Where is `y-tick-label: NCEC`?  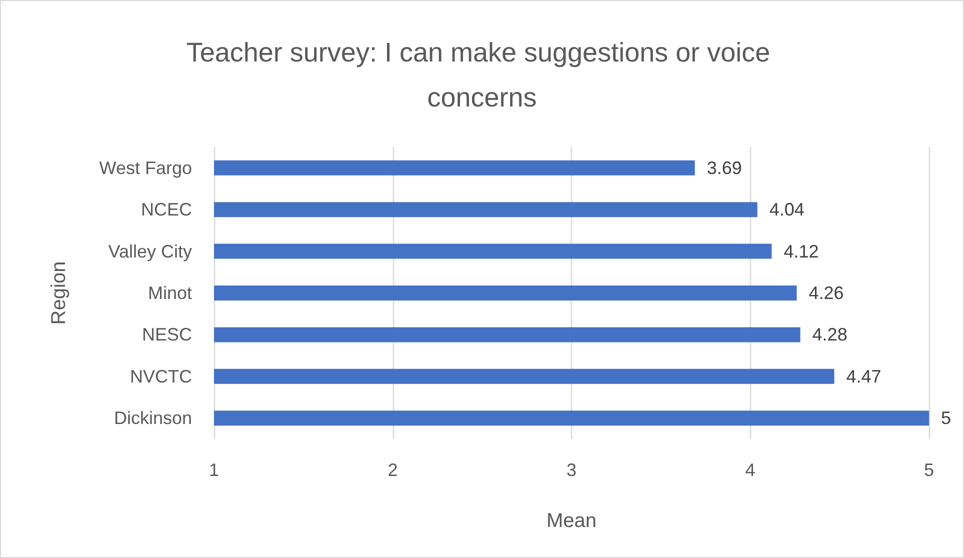 y-tick-label: NCEC is located at coordinates (166, 210).